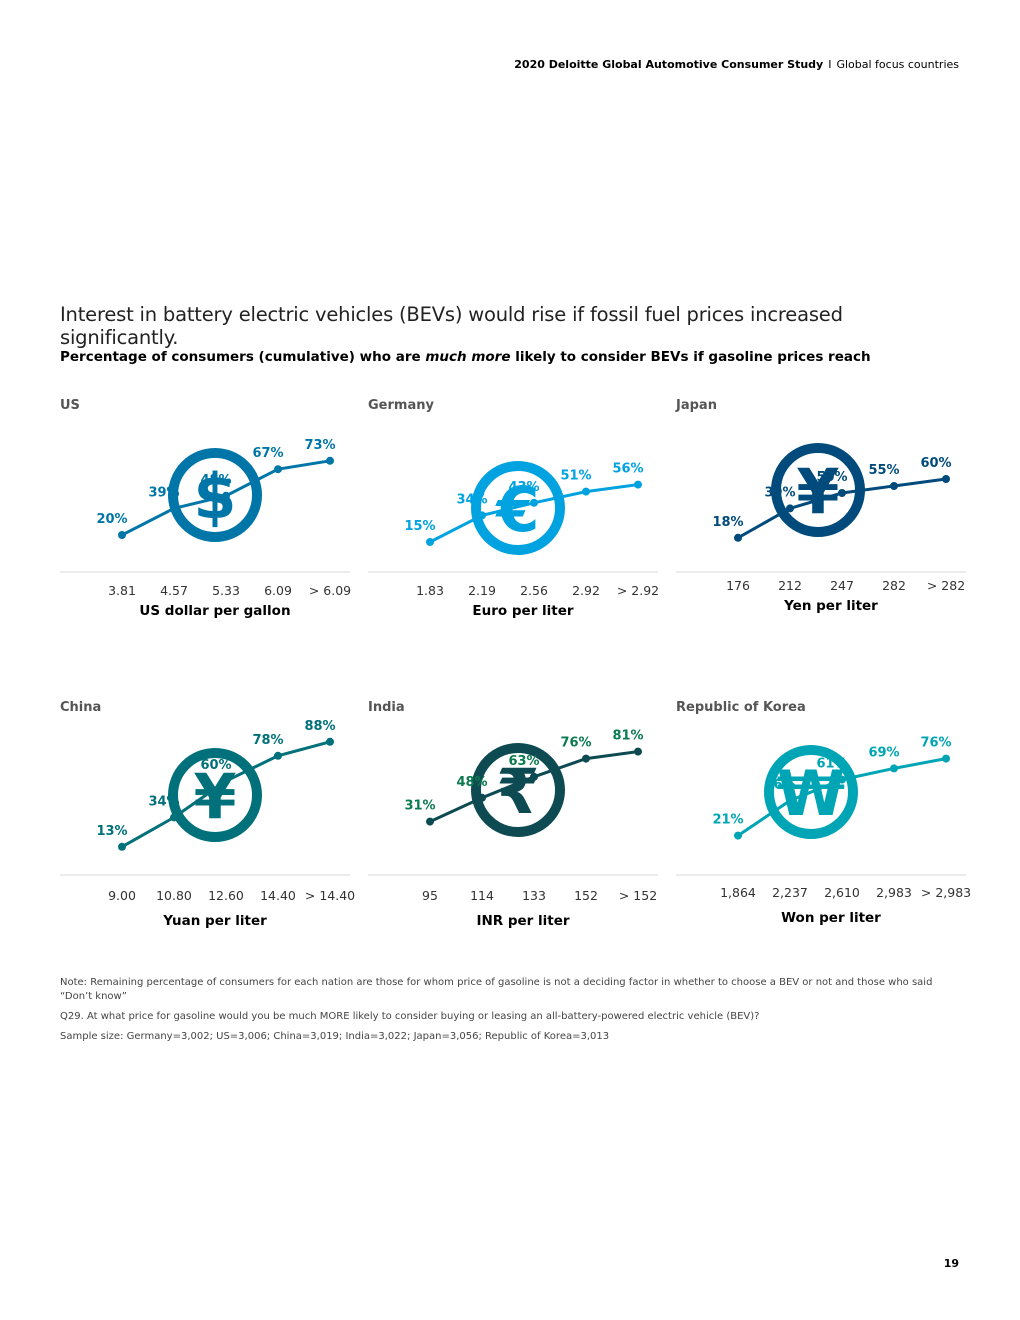 This screenshot has width=1020, height=1320. I want to click on country-title: Republic of Korea, so click(741, 707).